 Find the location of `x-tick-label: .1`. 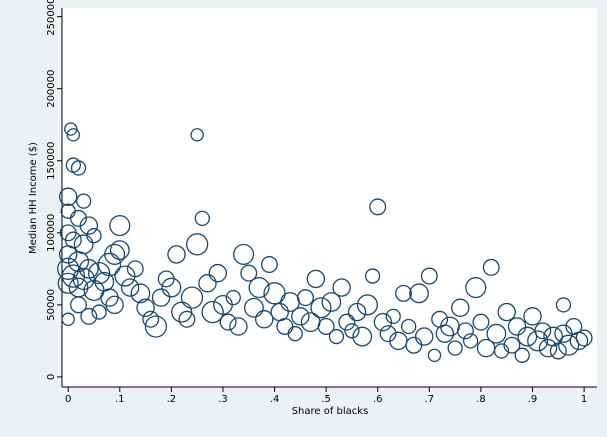

x-tick-label: .1 is located at coordinates (120, 399).